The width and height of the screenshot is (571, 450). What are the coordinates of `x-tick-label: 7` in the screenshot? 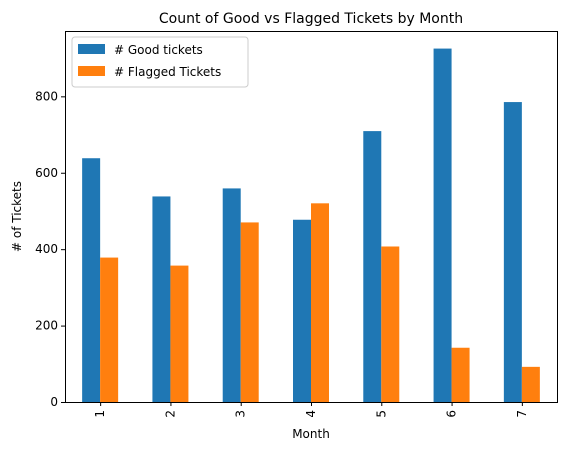 It's located at (522, 414).